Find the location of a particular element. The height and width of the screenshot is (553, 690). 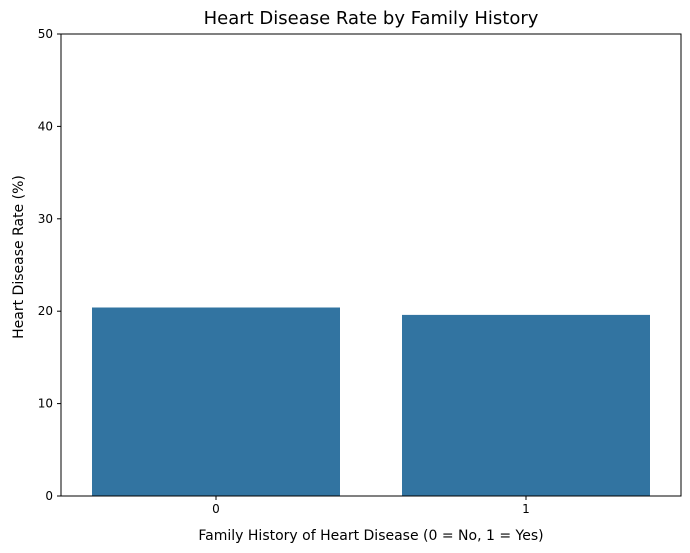

y-tick-label-10: 10 is located at coordinates (45, 404).